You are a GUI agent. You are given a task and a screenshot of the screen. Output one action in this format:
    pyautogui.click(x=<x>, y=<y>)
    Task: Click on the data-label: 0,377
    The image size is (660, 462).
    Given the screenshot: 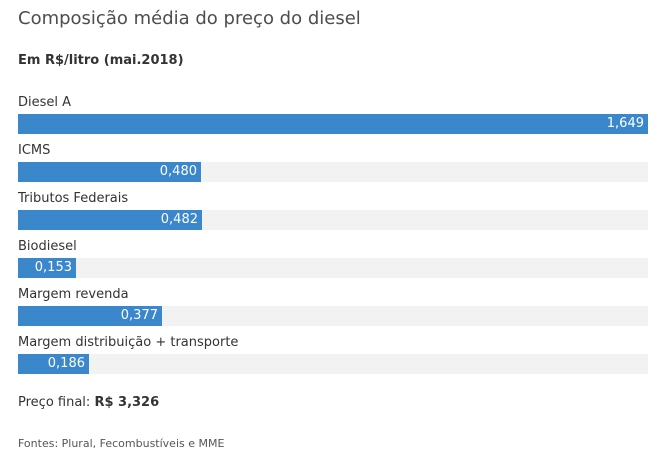 What is the action you would take?
    pyautogui.click(x=139, y=315)
    